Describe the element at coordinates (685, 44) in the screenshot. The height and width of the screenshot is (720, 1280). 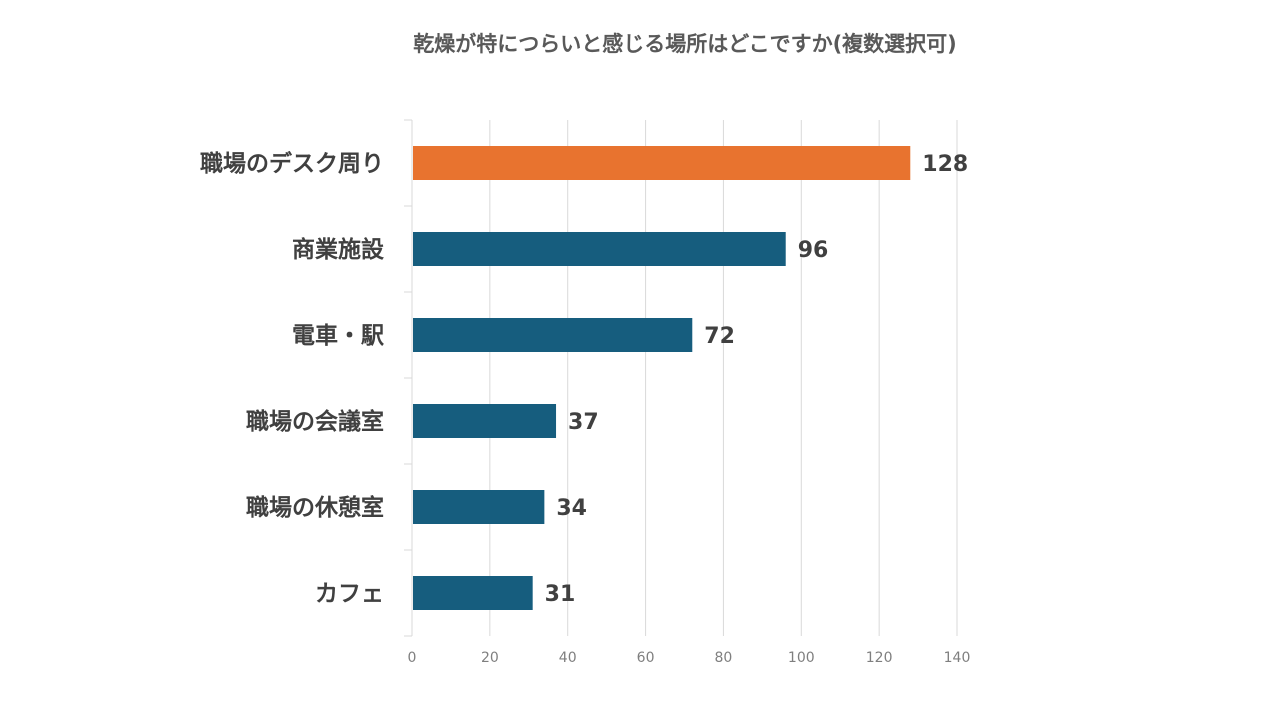
I see `chart-title: 乾燥が特につらいと感じる場所はどこですか(複数選択可)` at that location.